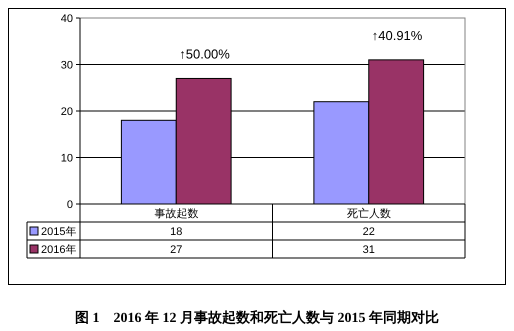 The image size is (514, 331). I want to click on y-tick-label: 0, so click(69, 205).